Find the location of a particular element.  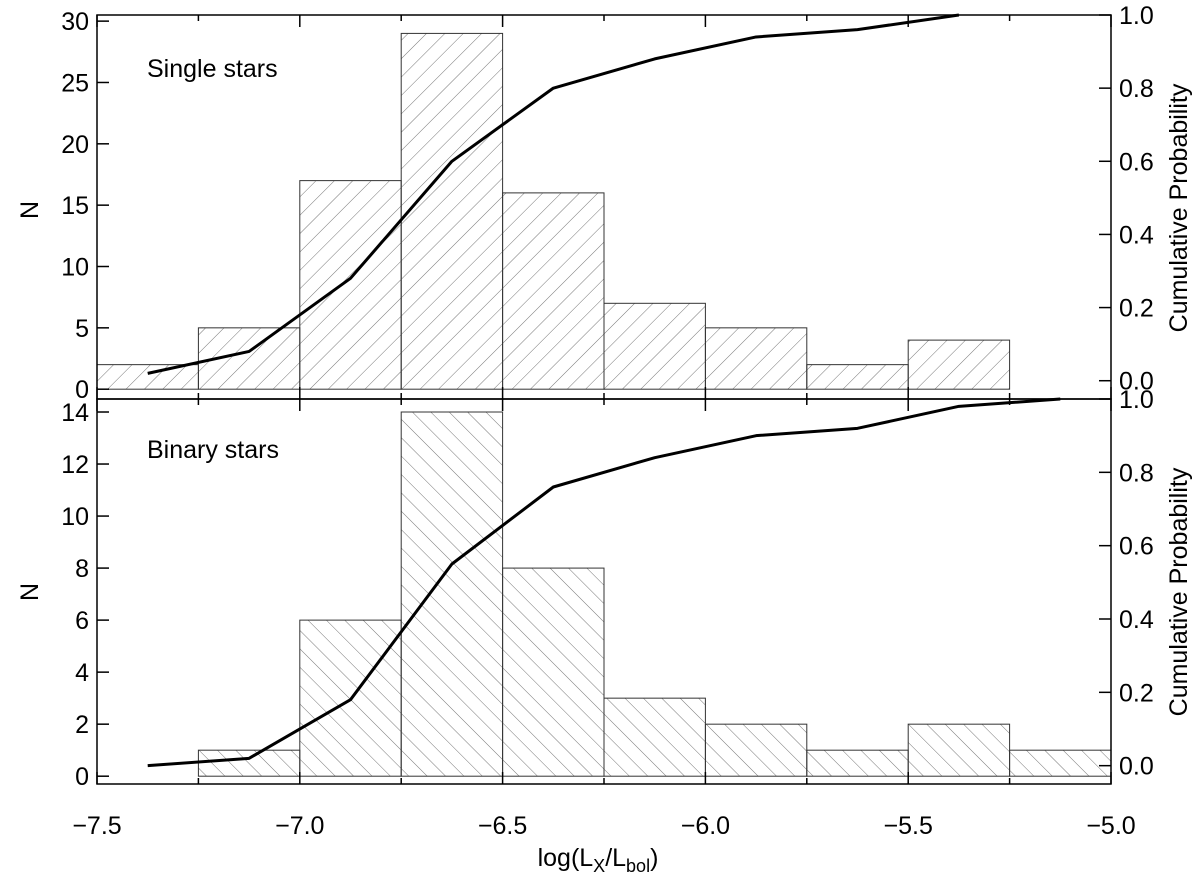

x-axis-title: log(LX/Lbol) is located at coordinates (598, 860).